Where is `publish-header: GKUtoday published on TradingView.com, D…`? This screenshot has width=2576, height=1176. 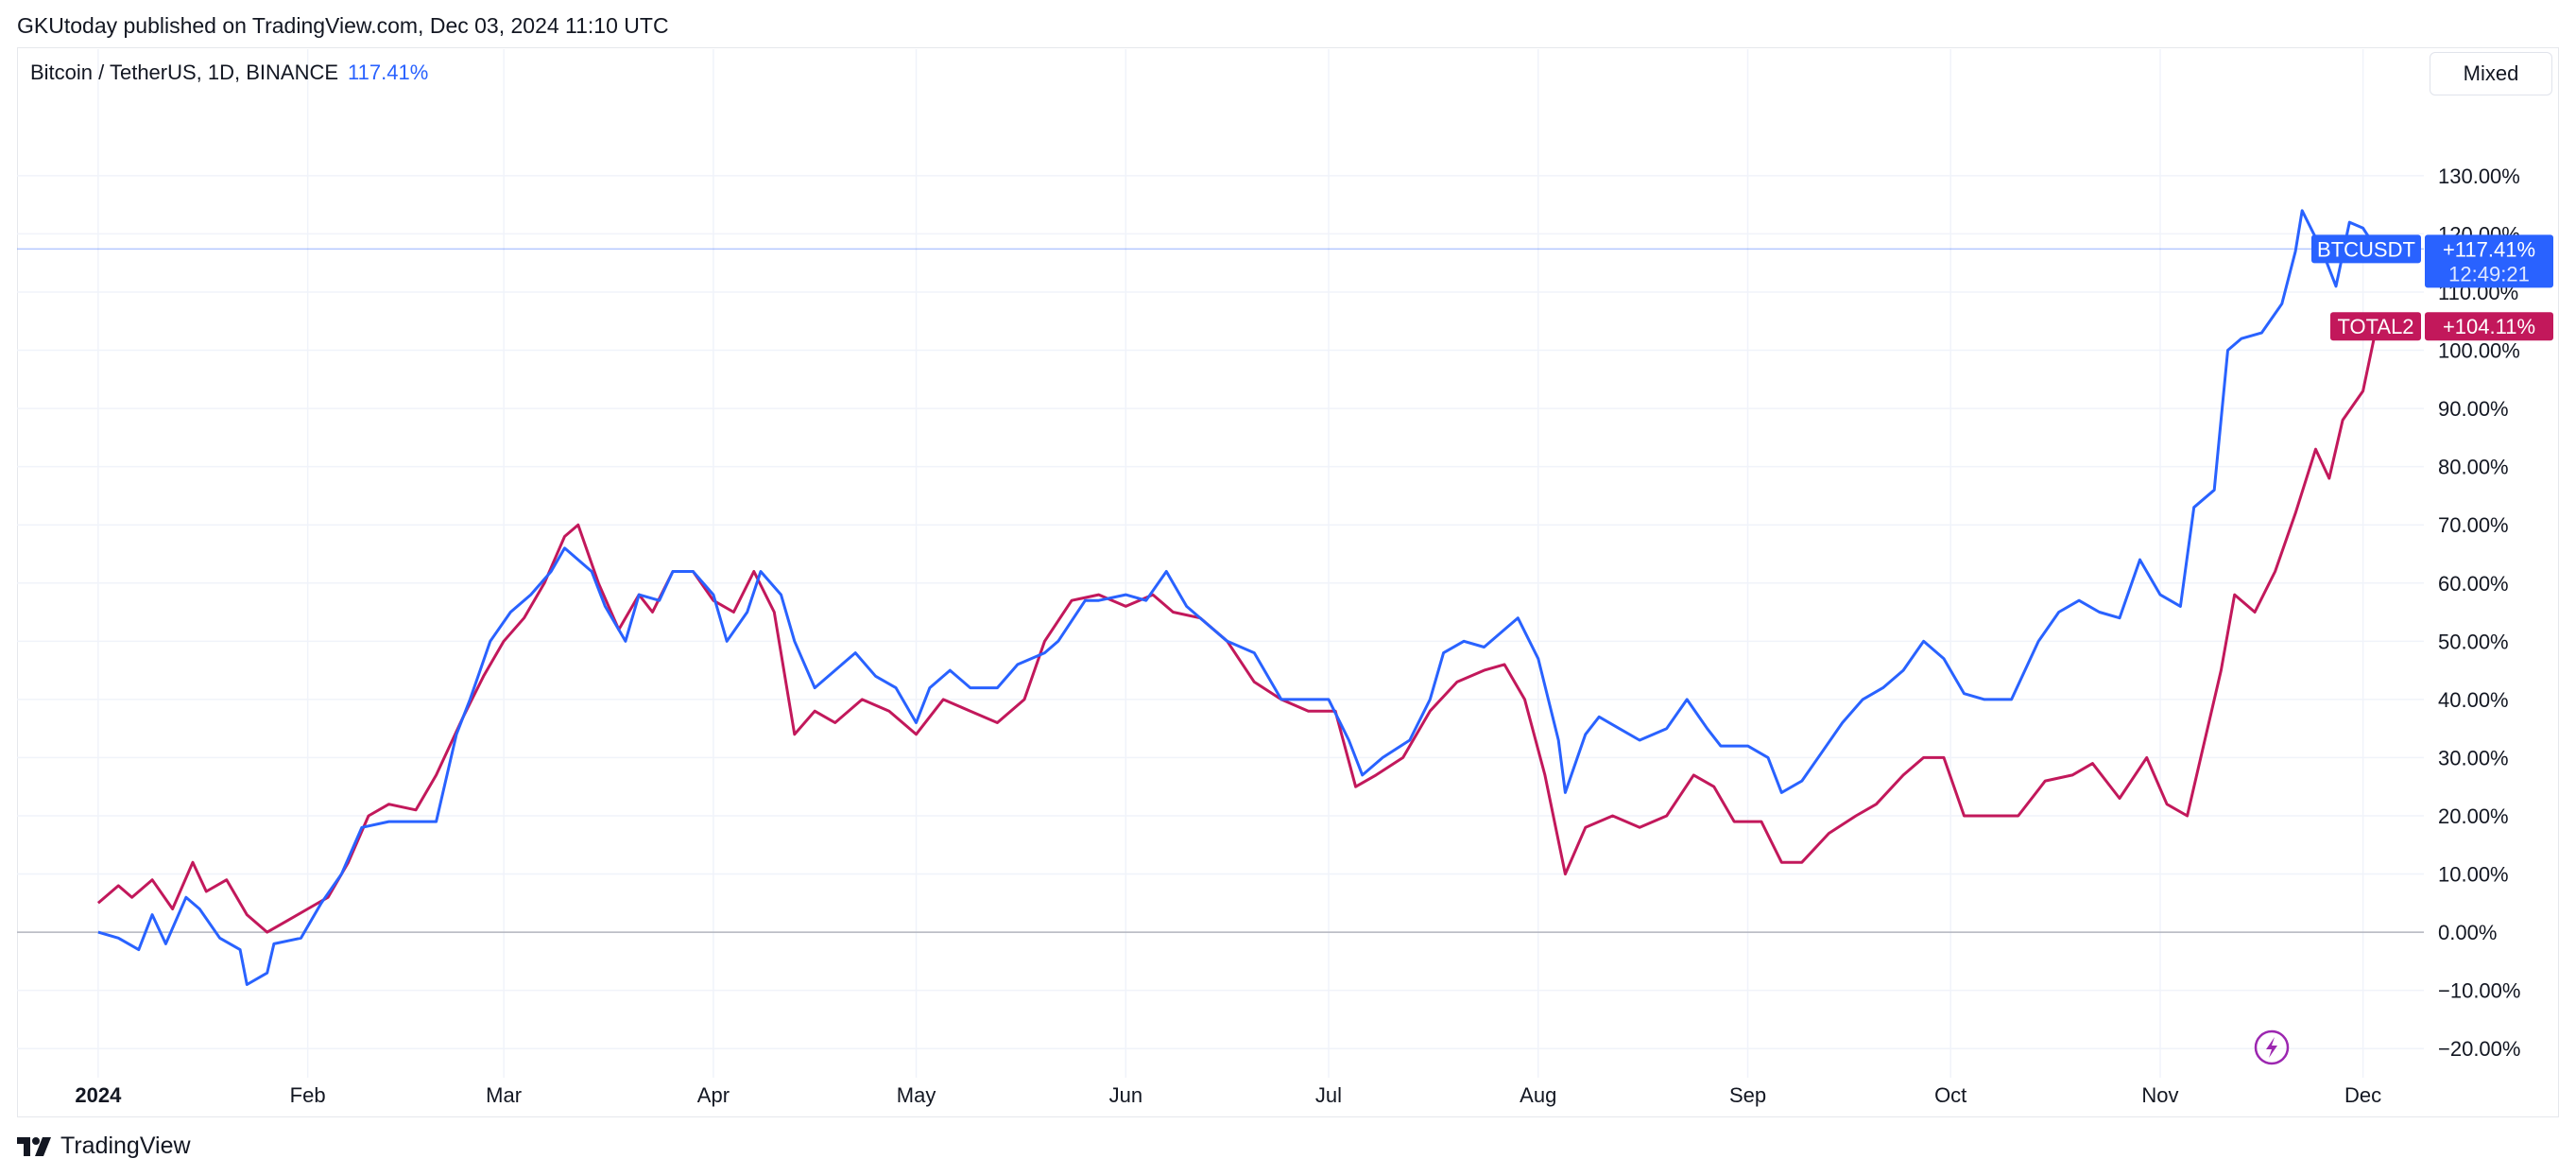 publish-header: GKUtoday published on TradingView.com, D… is located at coordinates (343, 25).